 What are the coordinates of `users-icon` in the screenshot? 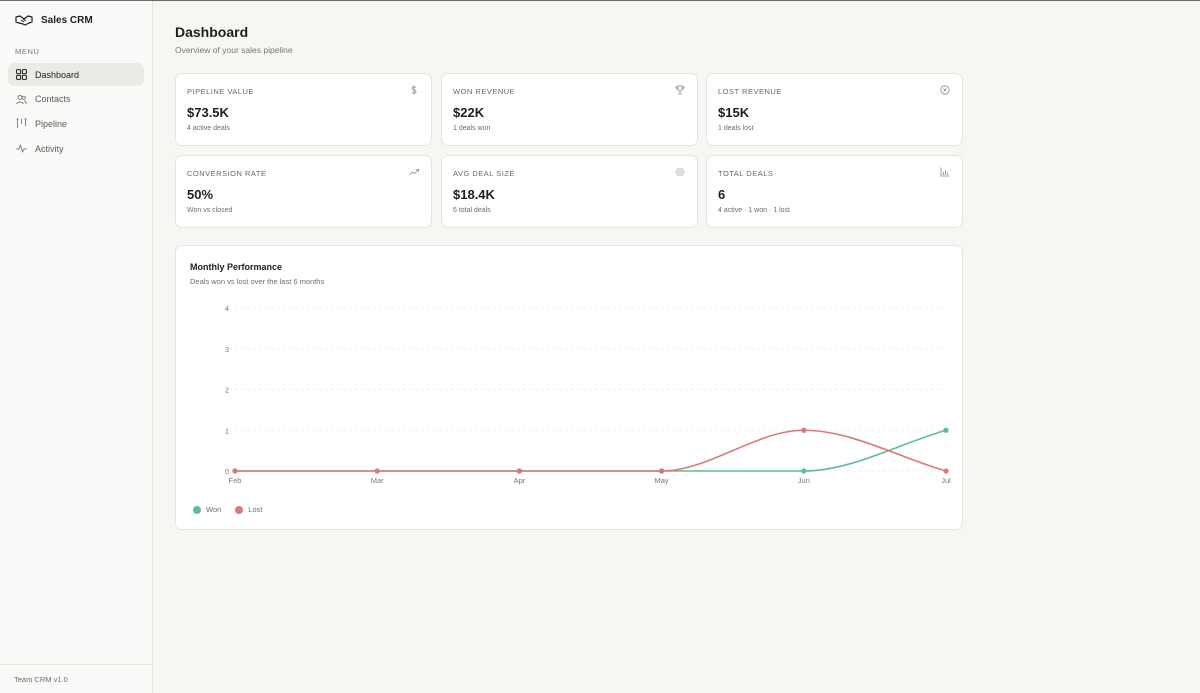 It's located at (21, 99).